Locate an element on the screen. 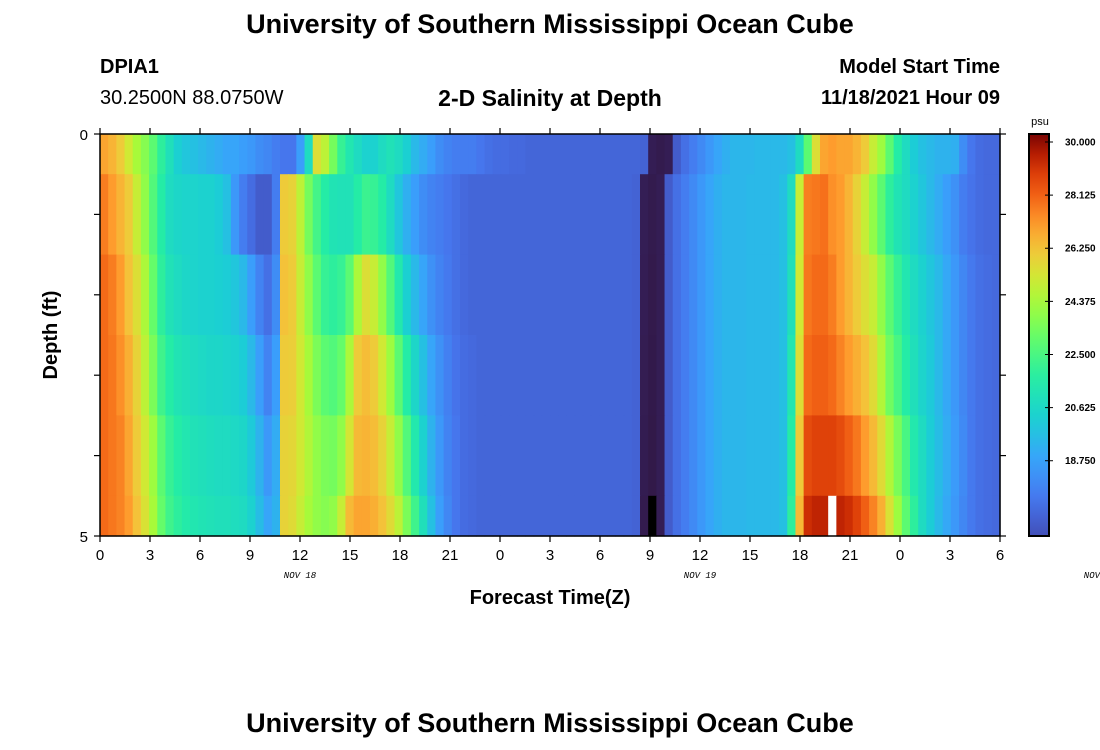 The image size is (1100, 750). model-start-value: 11/18/2021 Hour 09 is located at coordinates (910, 98).